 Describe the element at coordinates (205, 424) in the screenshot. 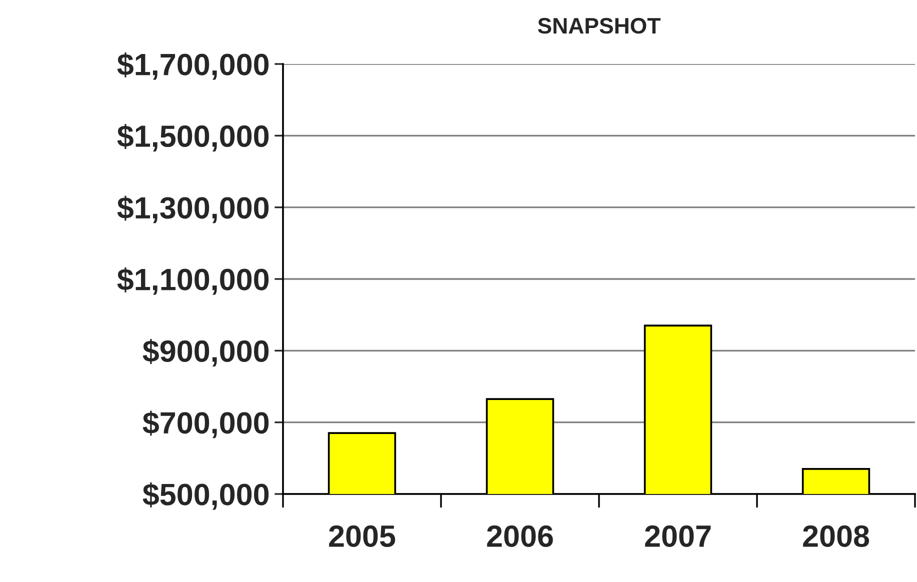

I see `y-tick-label: $700,000` at that location.